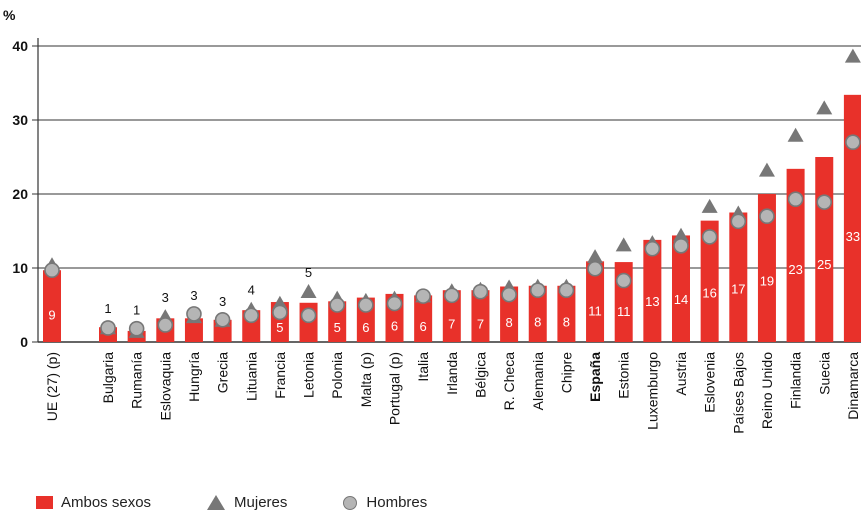 The image size is (861, 515). Describe the element at coordinates (223, 372) in the screenshot. I see `x-tick-label: Grecia` at that location.